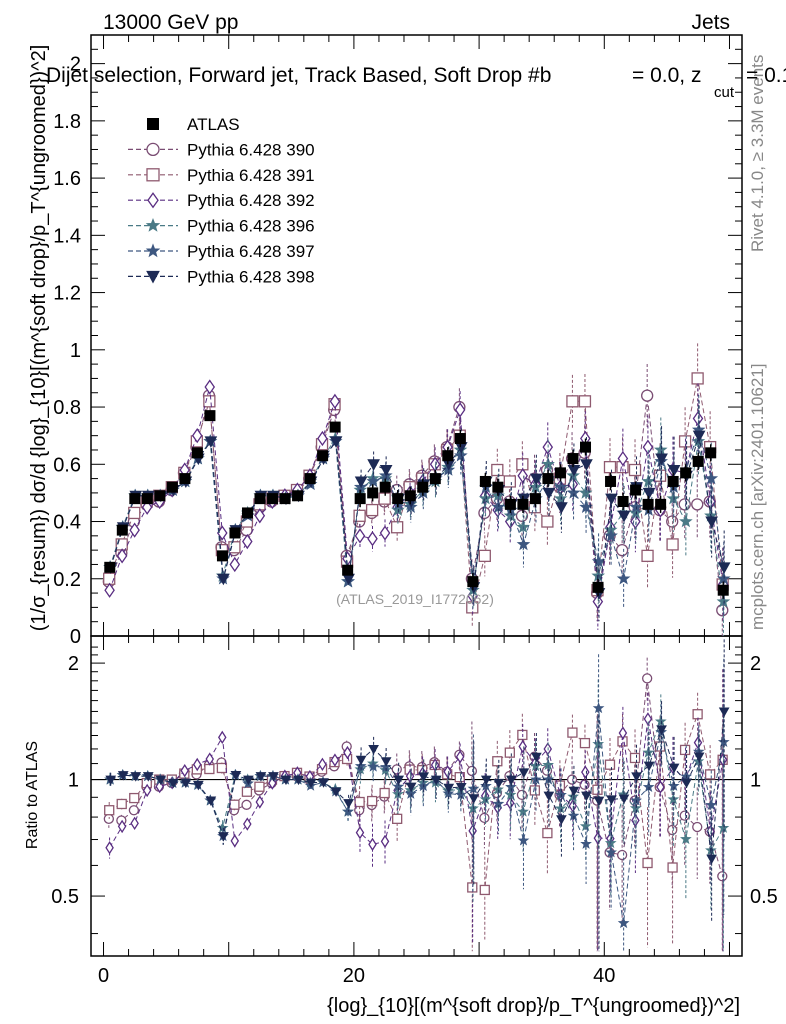 The image size is (786, 1024). Describe the element at coordinates (153, 124) in the screenshot. I see `legend-marker-atlas` at that location.